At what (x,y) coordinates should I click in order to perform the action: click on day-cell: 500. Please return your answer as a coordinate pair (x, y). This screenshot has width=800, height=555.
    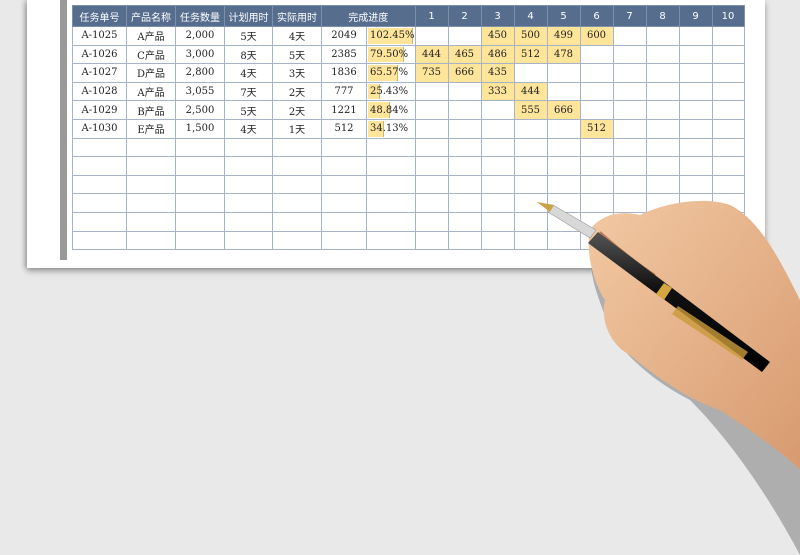
    Looking at the image, I should click on (530, 36).